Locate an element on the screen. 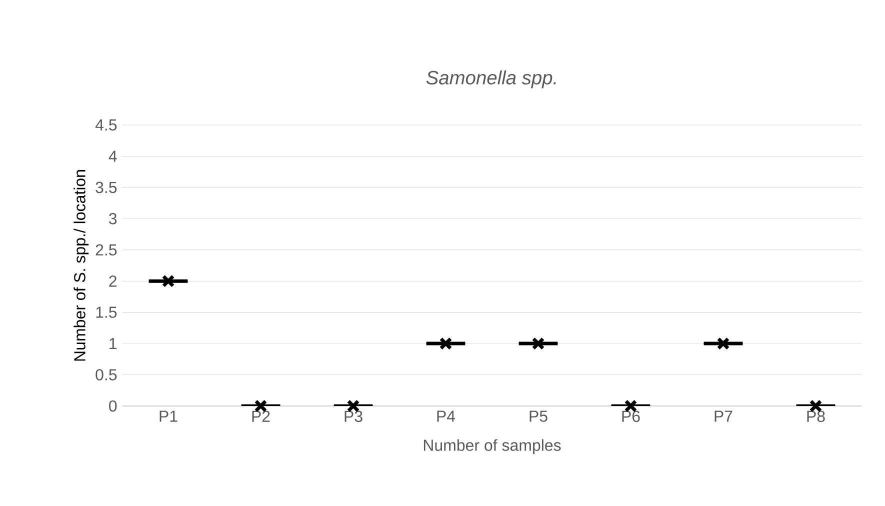 This screenshot has height=506, width=885. x-tick-label: P3 is located at coordinates (353, 416).